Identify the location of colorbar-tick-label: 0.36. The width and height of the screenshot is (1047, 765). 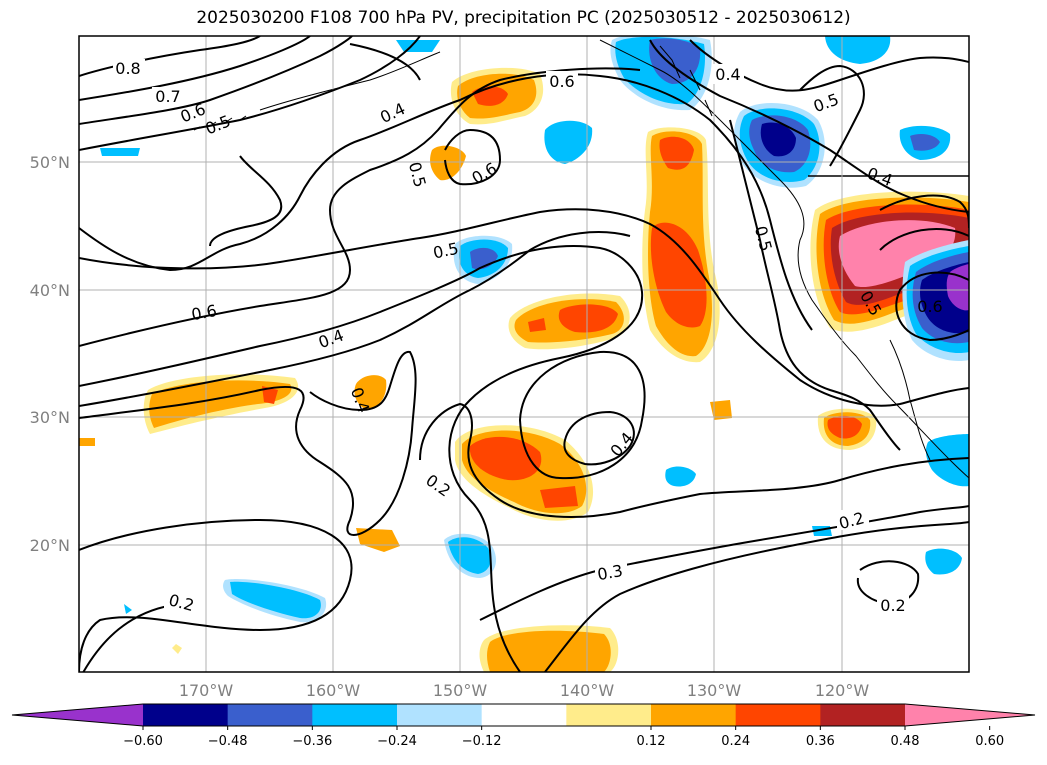
(820, 741).